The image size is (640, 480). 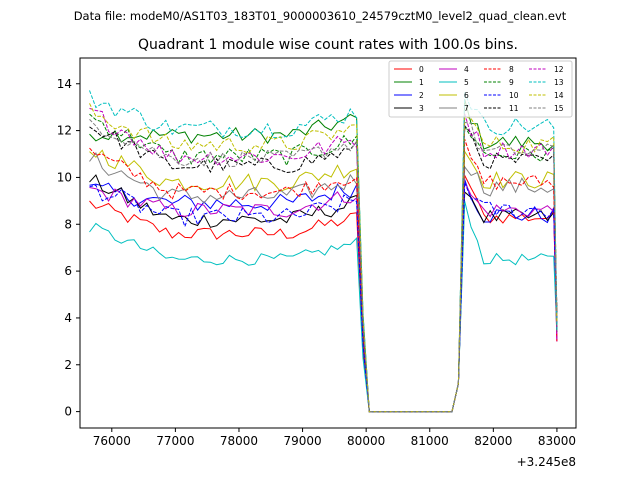 What do you see at coordinates (559, 82) in the screenshot?
I see `legend-label-13: 13` at bounding box center [559, 82].